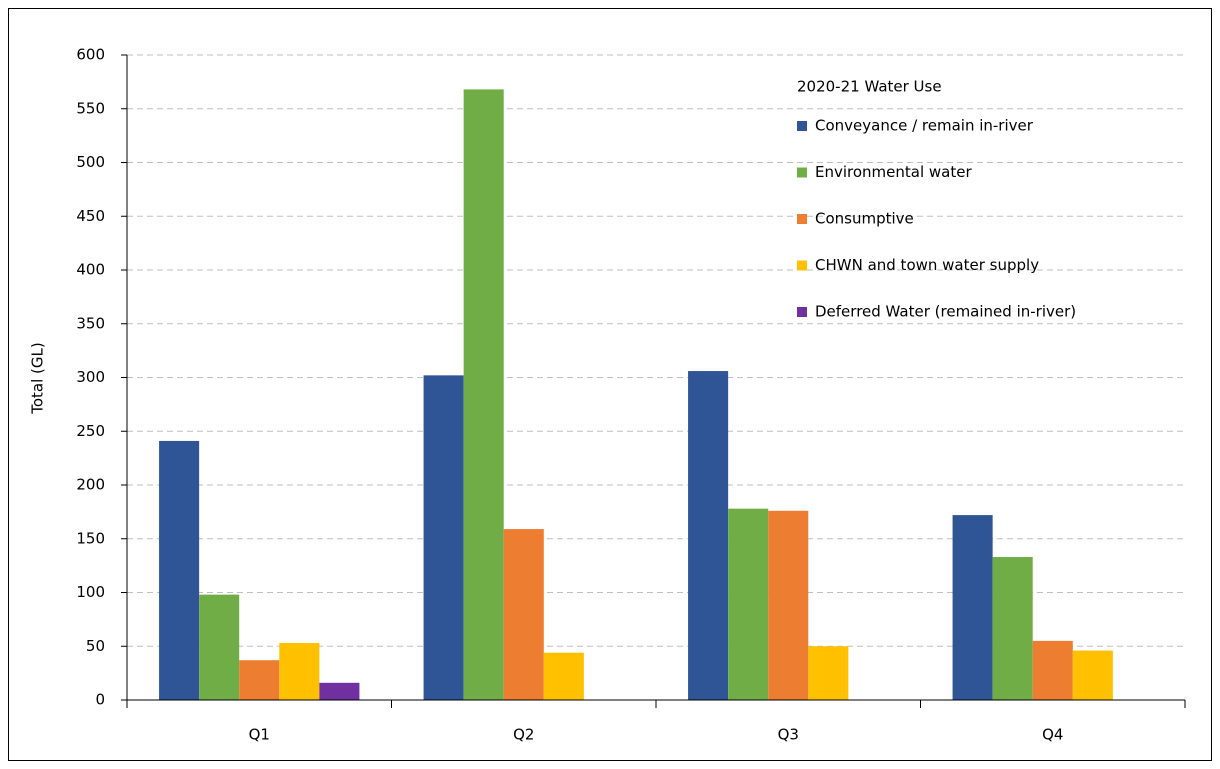 This screenshot has width=1220, height=769. I want to click on y-tick-label: 50, so click(95, 646).